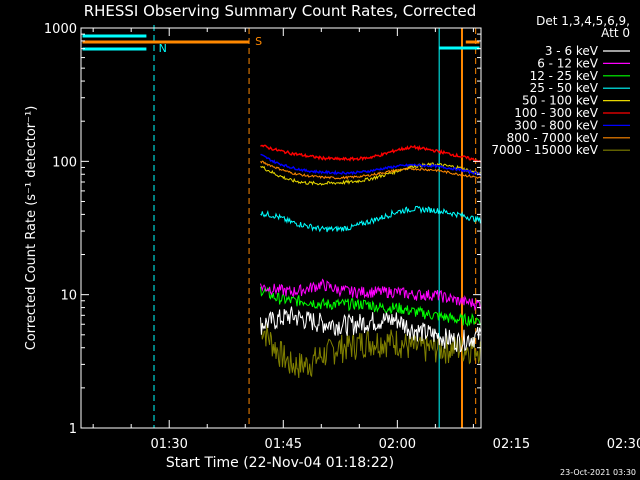 The image size is (640, 480). I want to click on x-tick-label: 02:15, so click(511, 444).